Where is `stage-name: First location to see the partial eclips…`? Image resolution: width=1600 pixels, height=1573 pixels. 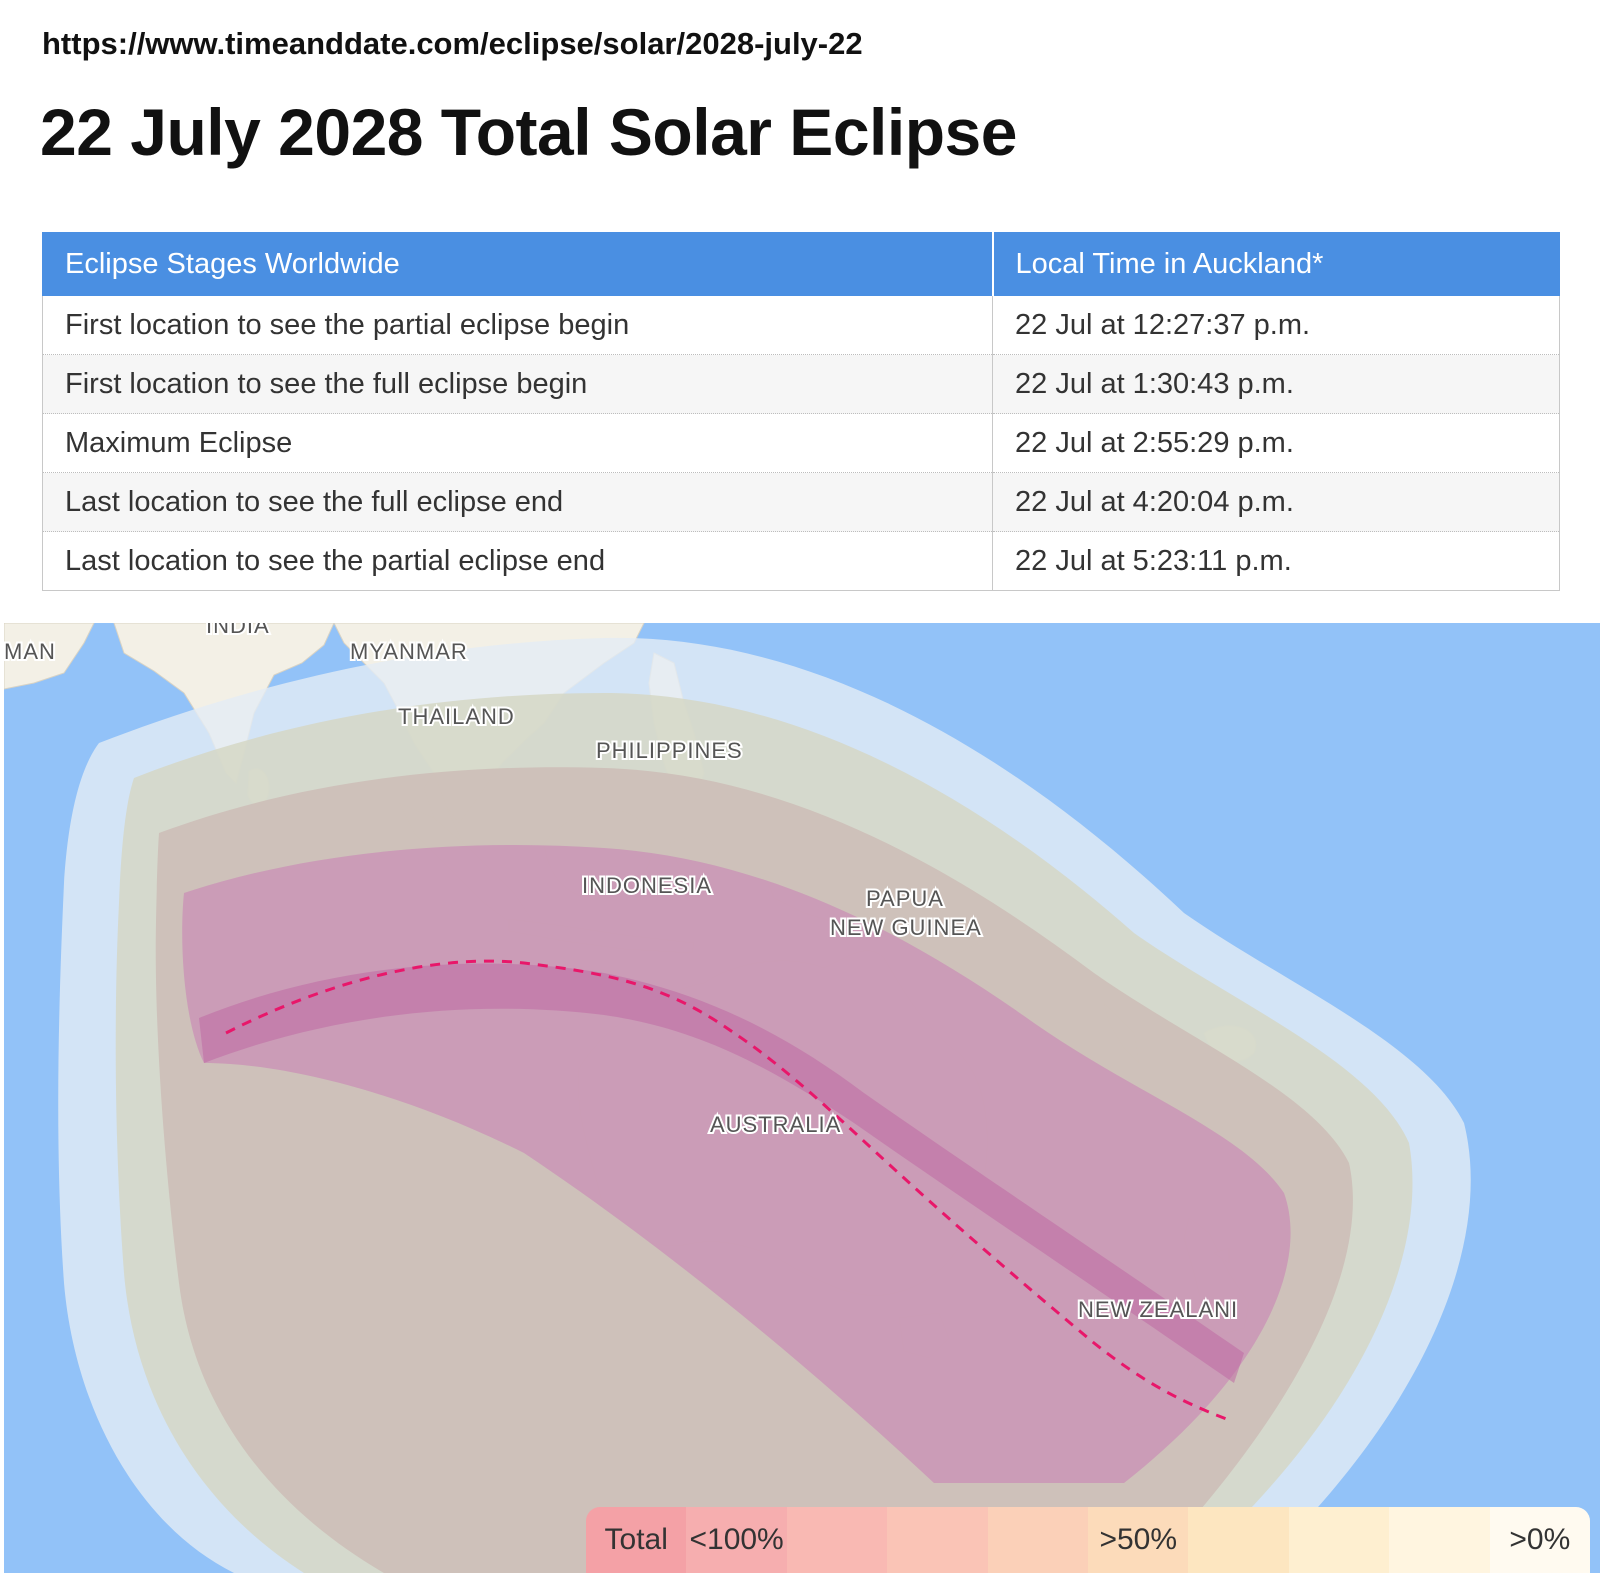 stage-name: First location to see the partial eclips… is located at coordinates (517, 325).